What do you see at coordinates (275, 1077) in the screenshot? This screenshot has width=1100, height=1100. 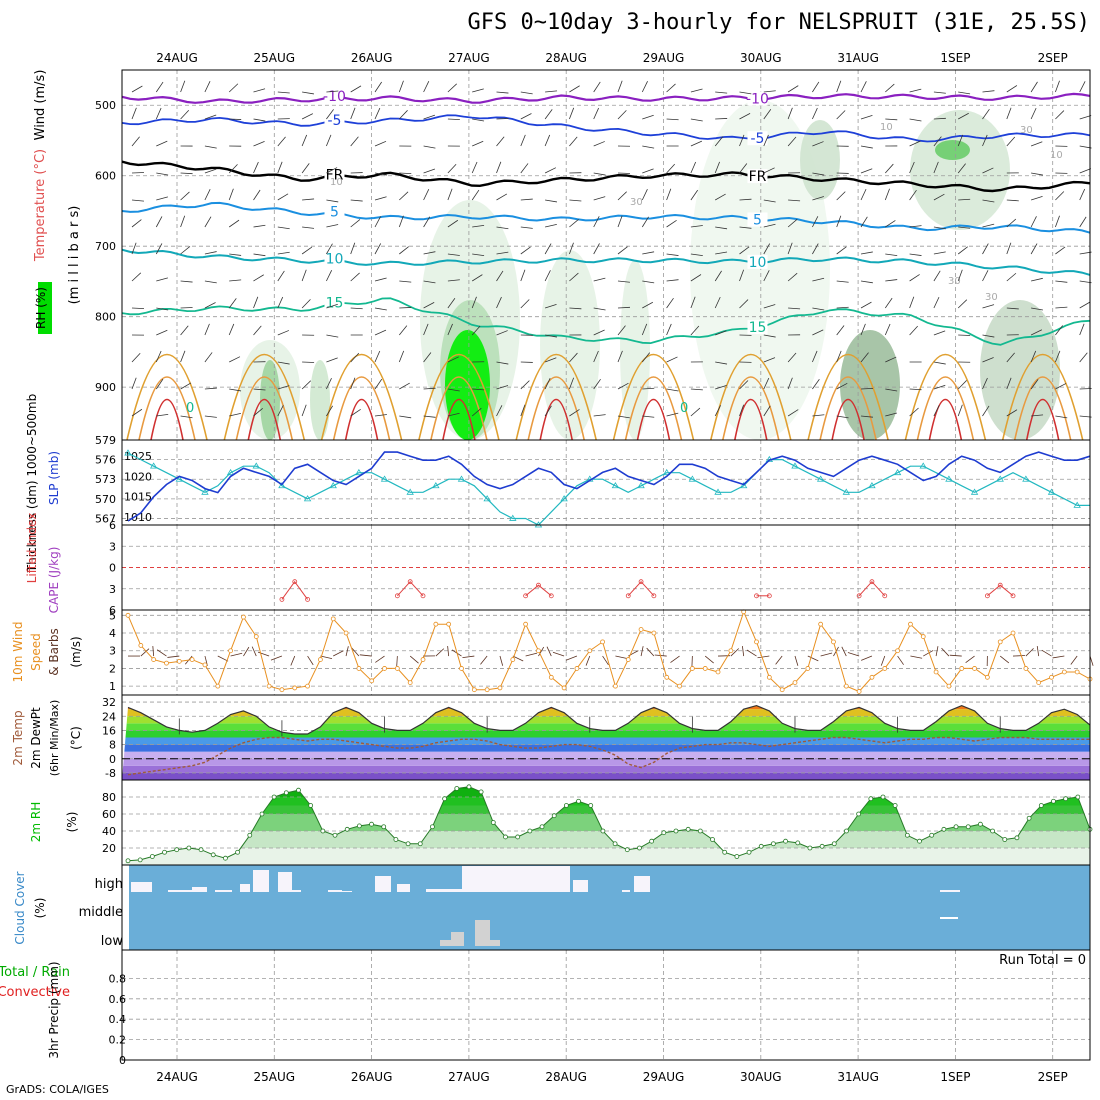 I see `time-label-bottom: 25AUG` at bounding box center [275, 1077].